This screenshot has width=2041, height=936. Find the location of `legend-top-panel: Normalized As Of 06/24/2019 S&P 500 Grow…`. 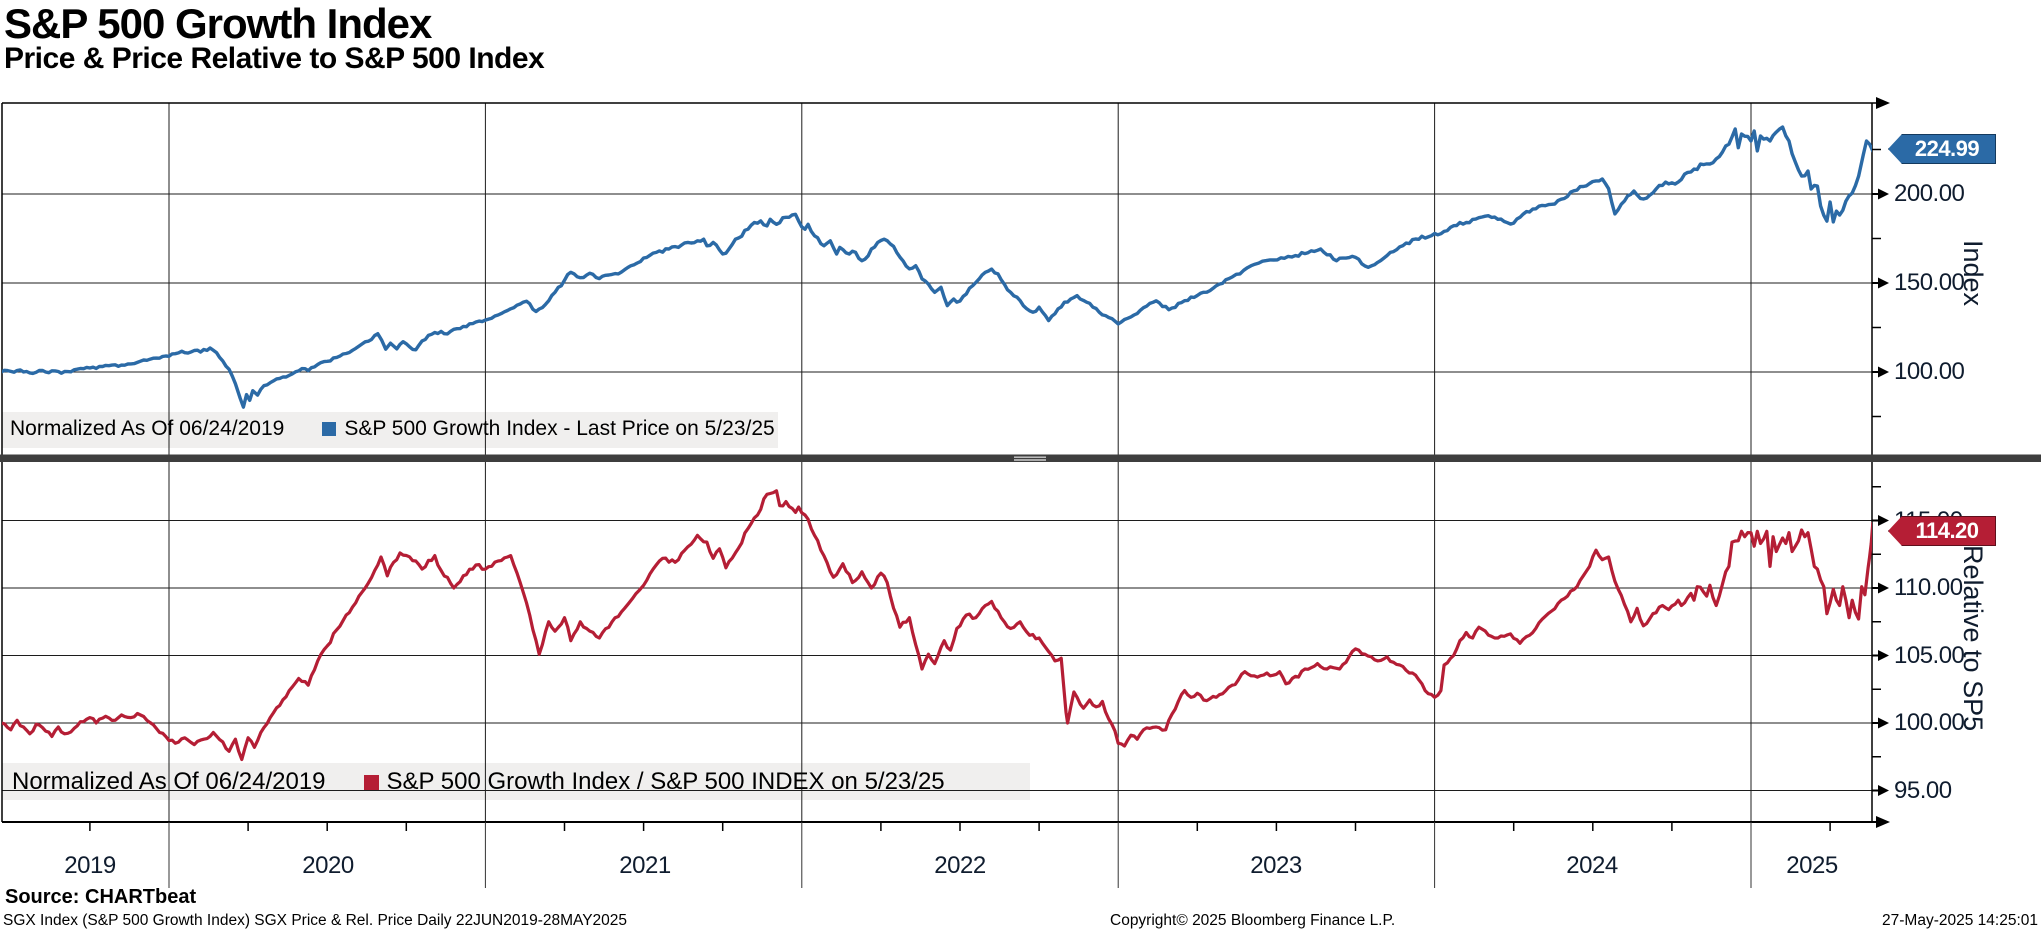

legend-top-panel: Normalized As Of 06/24/2019 S&P 500 Grow… is located at coordinates (392, 429).